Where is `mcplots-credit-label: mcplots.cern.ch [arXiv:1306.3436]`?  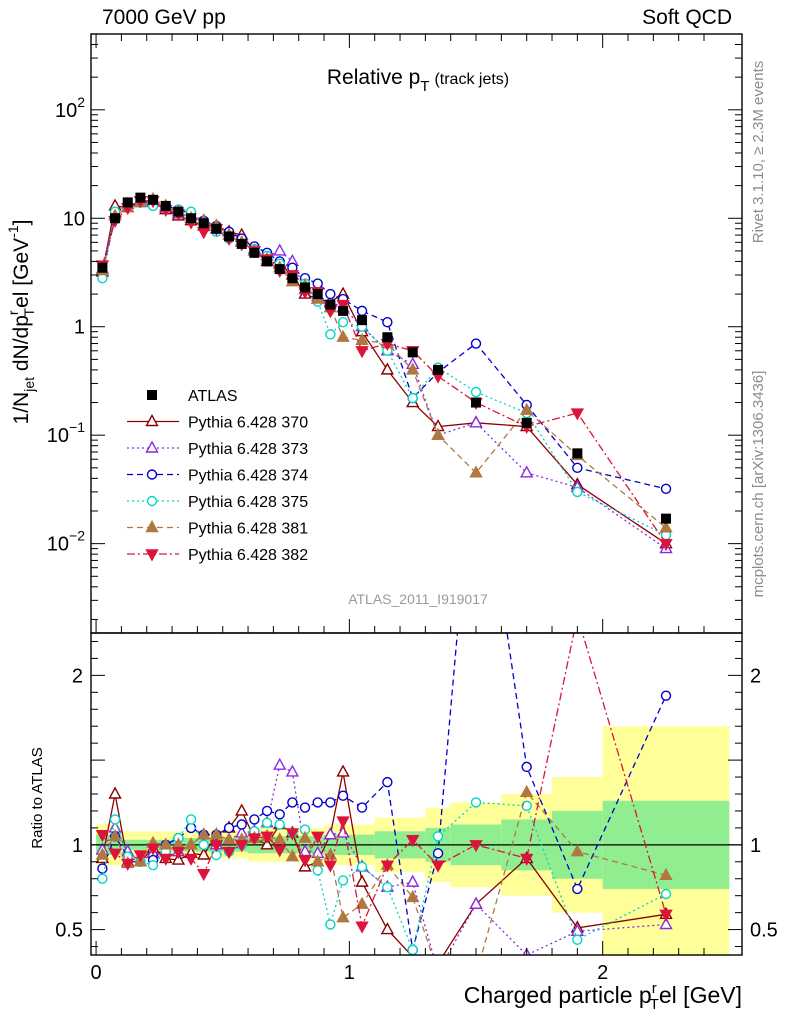
mcplots-credit-label: mcplots.cern.ch [arXiv:1306.3436] is located at coordinates (758, 484).